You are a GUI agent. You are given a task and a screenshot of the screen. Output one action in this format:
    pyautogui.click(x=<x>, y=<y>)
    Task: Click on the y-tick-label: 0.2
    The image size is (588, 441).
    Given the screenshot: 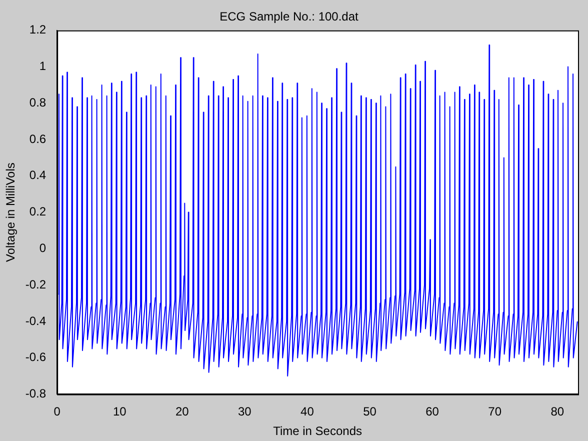 What is the action you would take?
    pyautogui.click(x=37, y=211)
    